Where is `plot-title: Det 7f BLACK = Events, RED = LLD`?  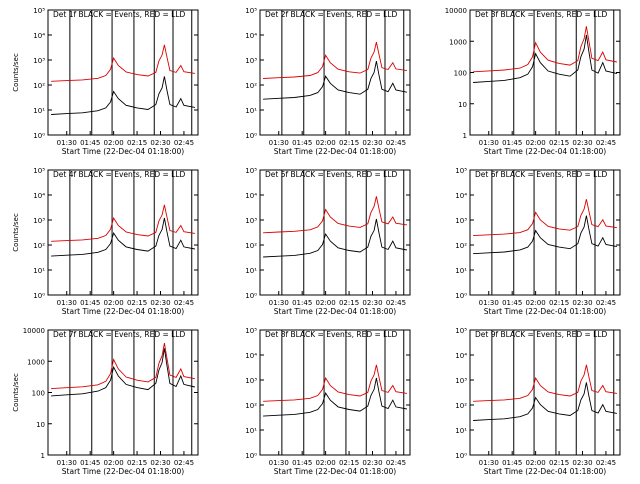
plot-title: Det 7f BLACK = Events, RED = LLD is located at coordinates (119, 334).